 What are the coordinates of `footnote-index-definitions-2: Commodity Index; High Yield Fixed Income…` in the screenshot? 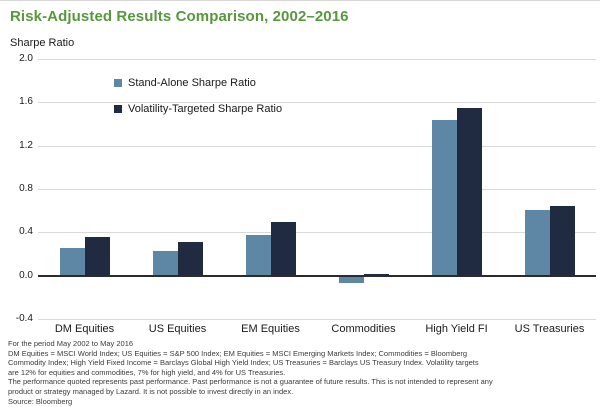 It's located at (243, 363).